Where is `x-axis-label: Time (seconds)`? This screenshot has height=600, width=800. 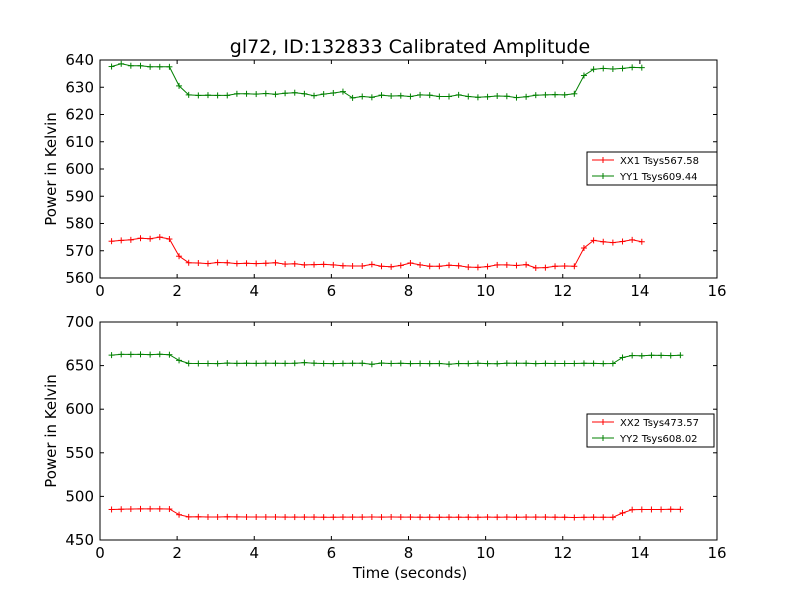
x-axis-label: Time (seconds) is located at coordinates (410, 573).